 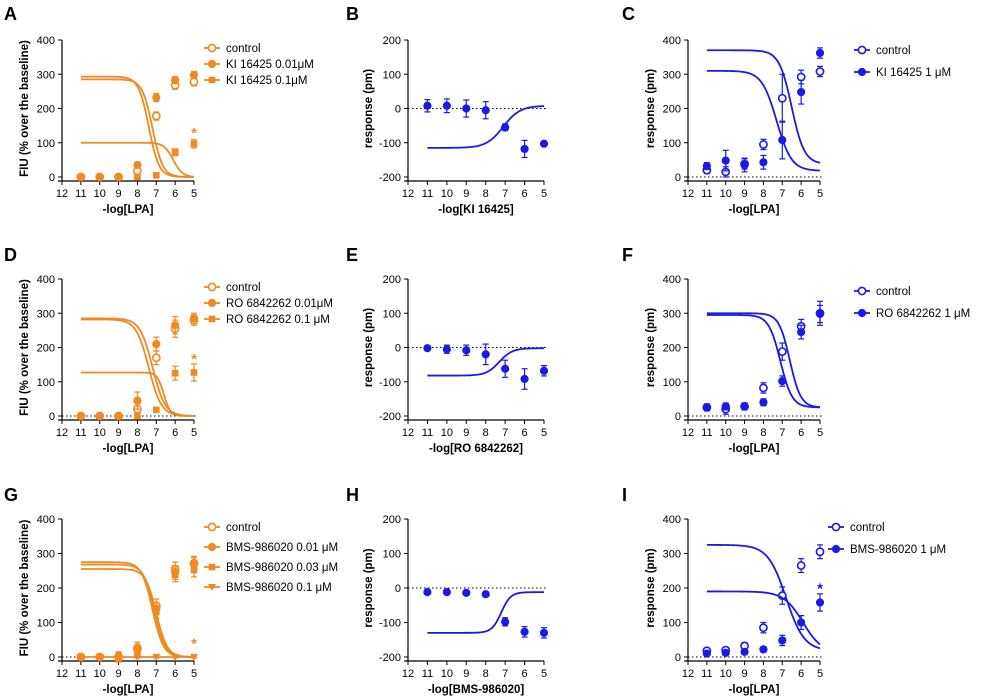 I want to click on x-axis-title: -log[LPA], so click(x=128, y=690).